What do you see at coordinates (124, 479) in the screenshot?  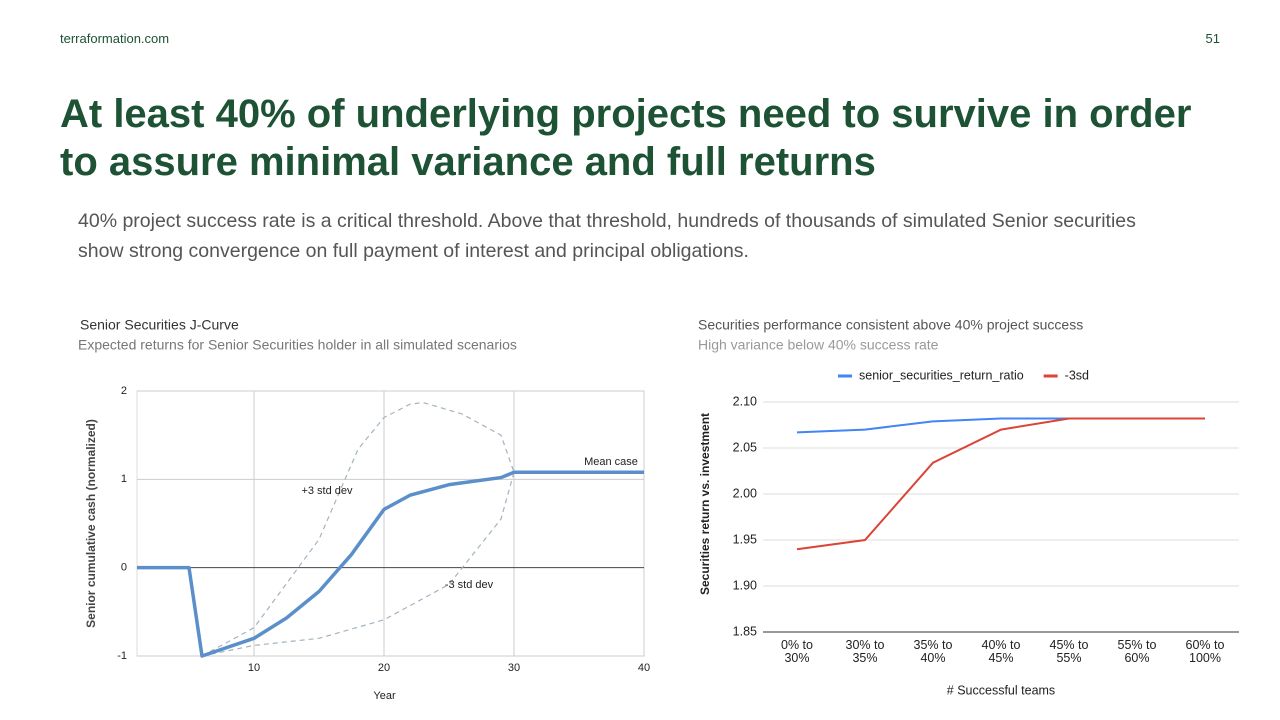 I see `y-tick-label: 1` at bounding box center [124, 479].